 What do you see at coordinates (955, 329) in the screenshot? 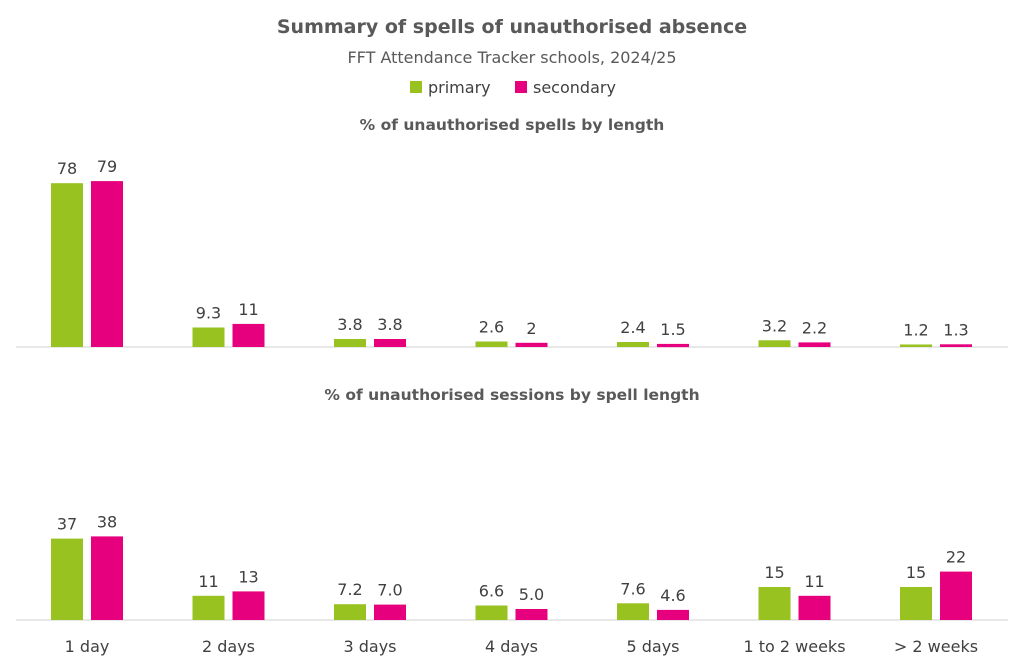
I see `data-label-spells-secondary-6: 1.3` at bounding box center [955, 329].